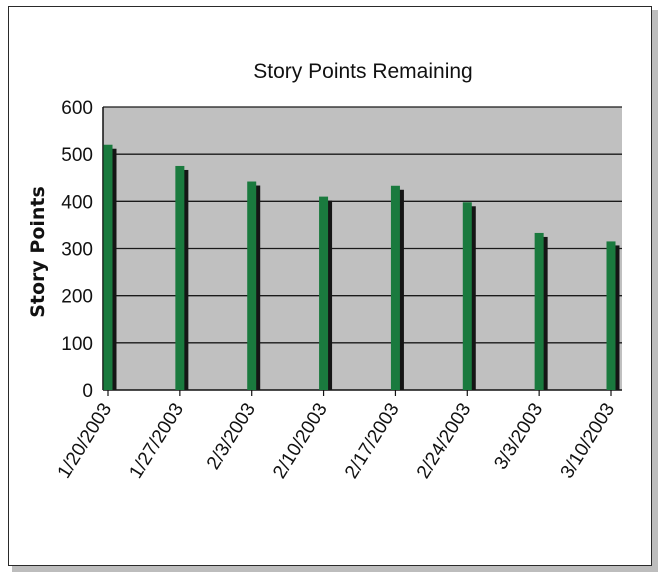 The height and width of the screenshot is (582, 664). What do you see at coordinates (156, 441) in the screenshot?
I see `x-tick-label: 1/27/2003` at bounding box center [156, 441].